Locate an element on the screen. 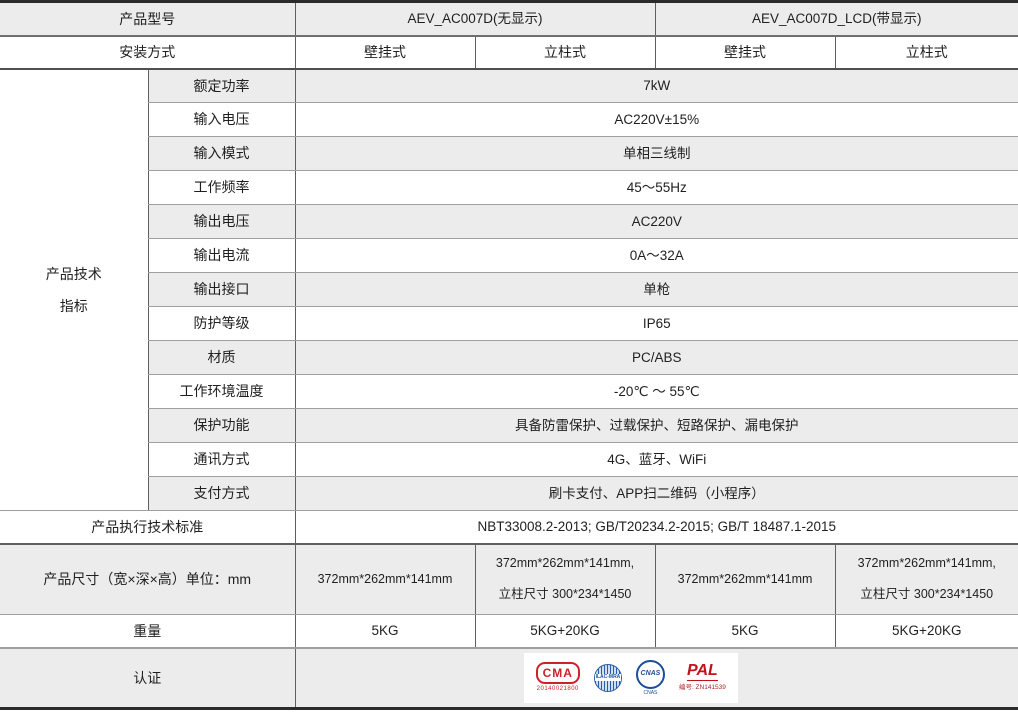 The height and width of the screenshot is (723, 1018). certification-cell: CMA 20140021800 ILAC-MRA CNAS is located at coordinates (656, 678).